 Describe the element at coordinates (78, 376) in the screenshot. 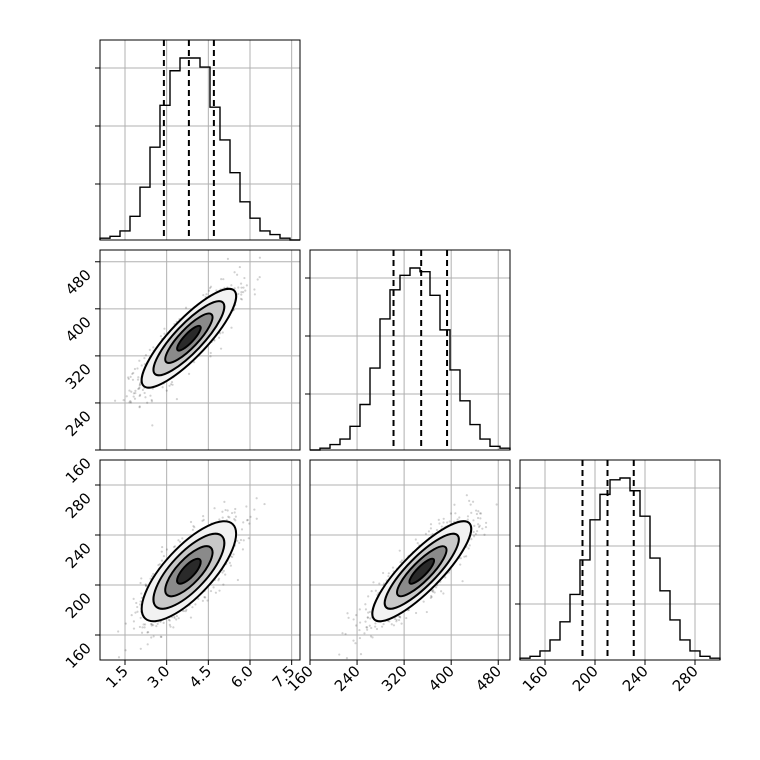

I see `y-tick-label: 320` at that location.